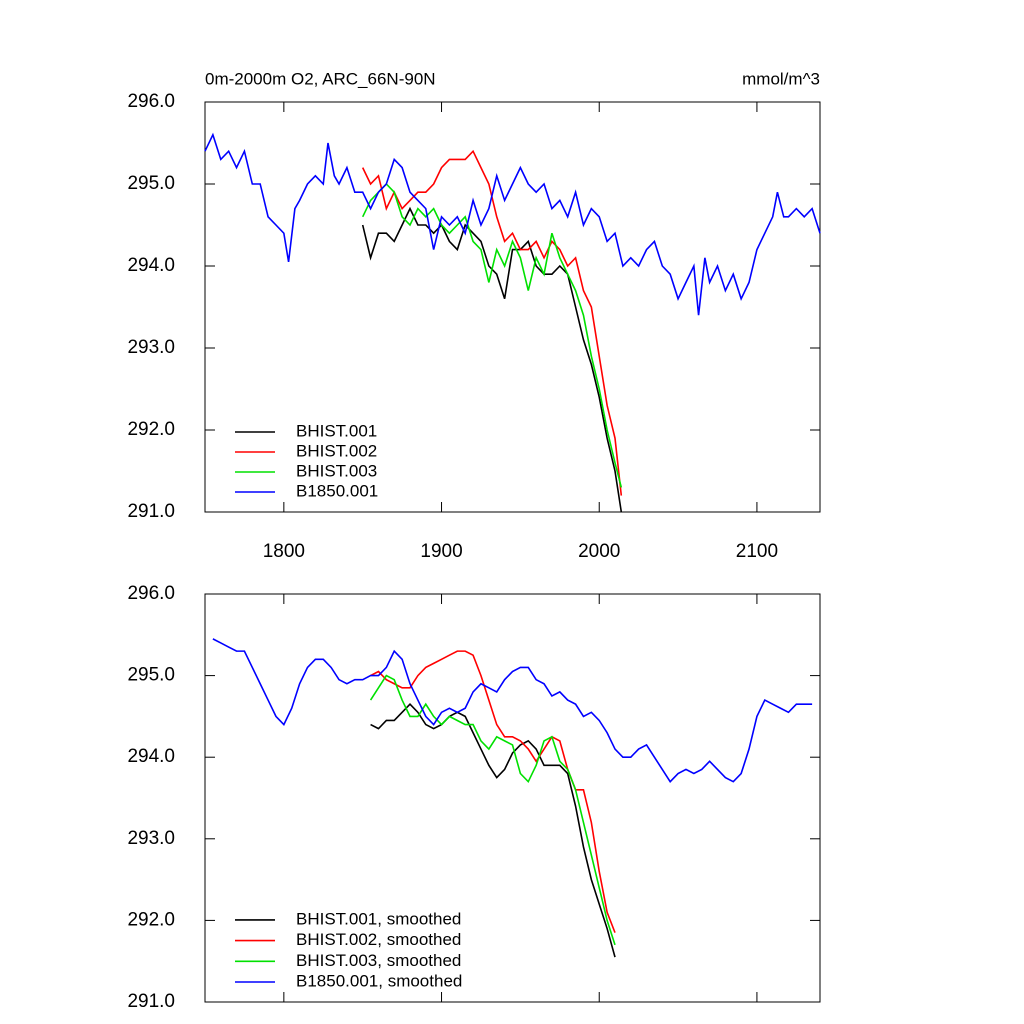  I want to click on chart-title: 0m-2000m O2, ARC_66N-90N, so click(320, 78).